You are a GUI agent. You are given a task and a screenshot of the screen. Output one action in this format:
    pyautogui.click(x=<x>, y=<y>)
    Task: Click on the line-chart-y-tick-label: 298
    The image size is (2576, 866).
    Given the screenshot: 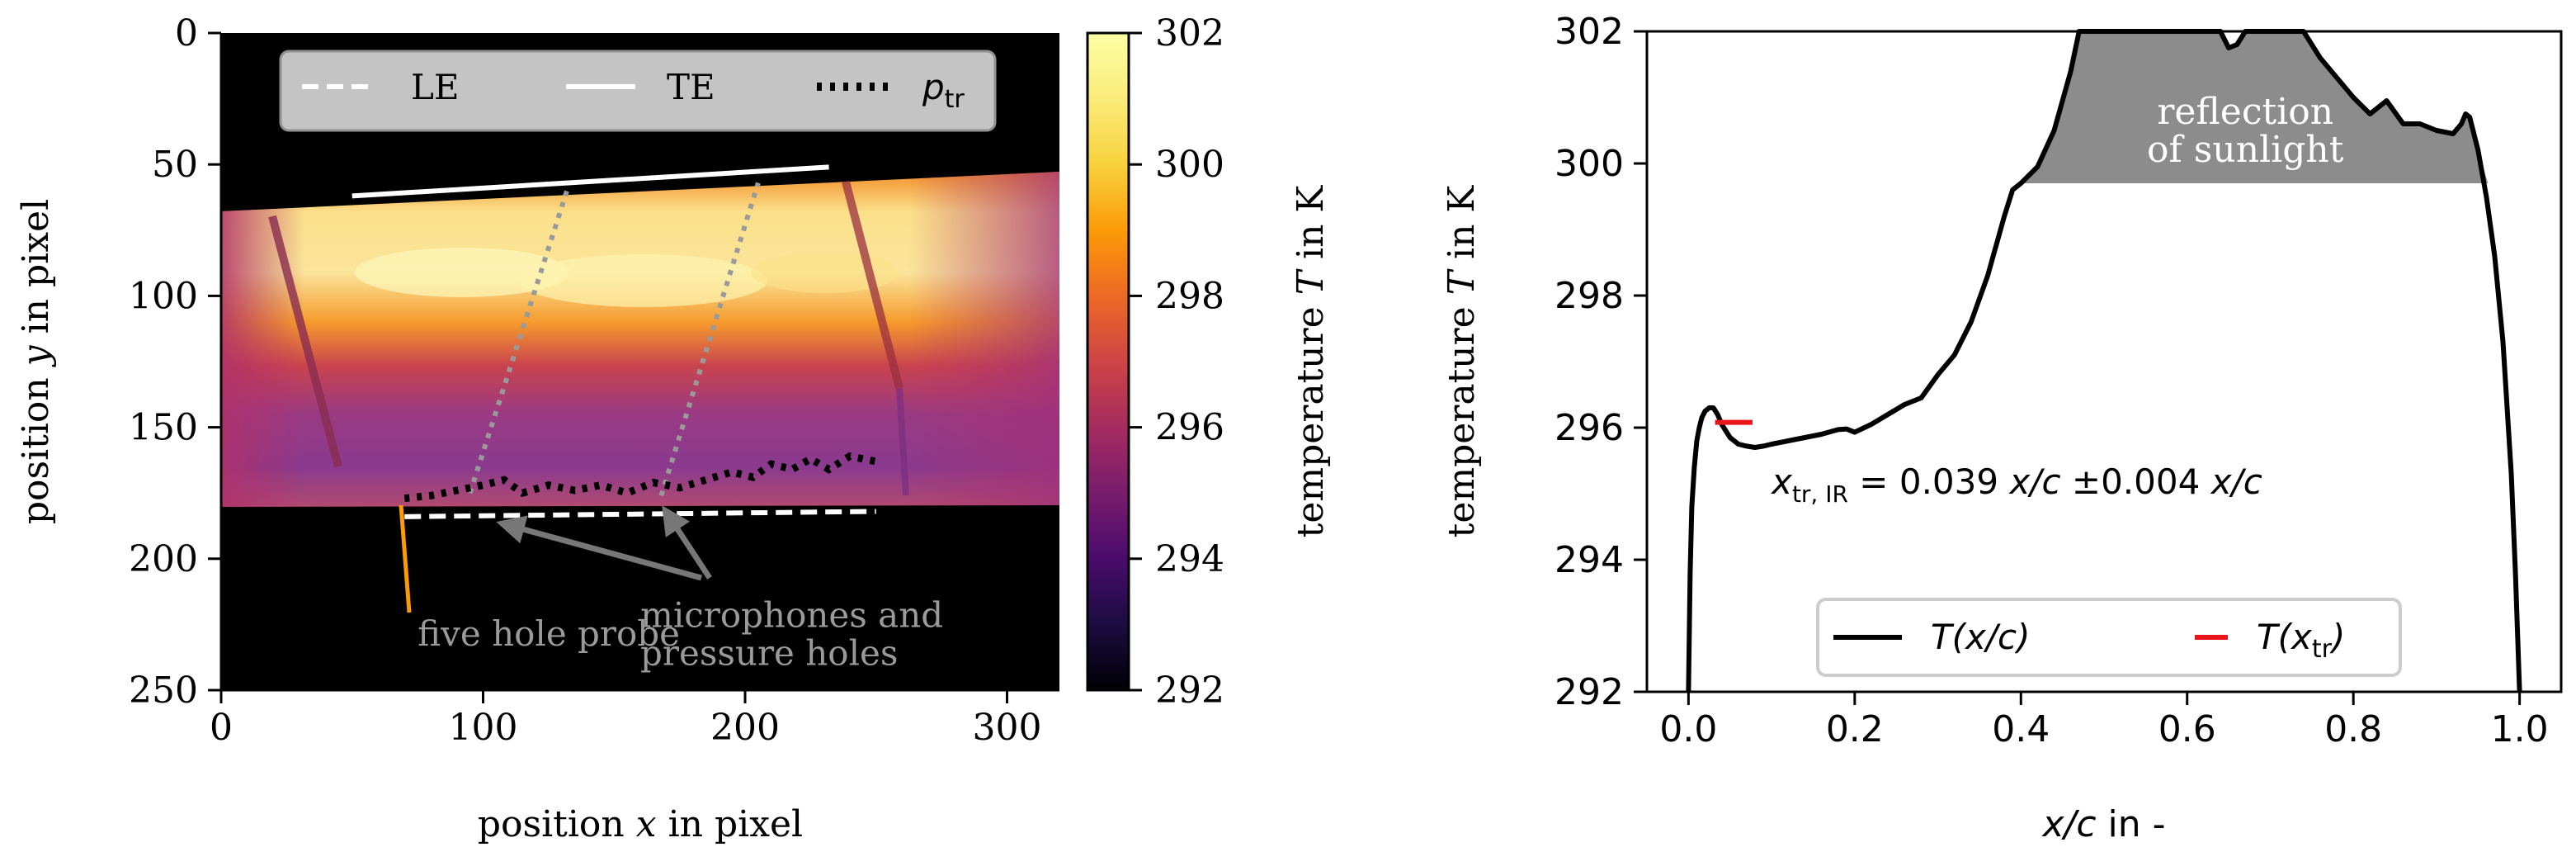 What is the action you would take?
    pyautogui.click(x=1589, y=296)
    